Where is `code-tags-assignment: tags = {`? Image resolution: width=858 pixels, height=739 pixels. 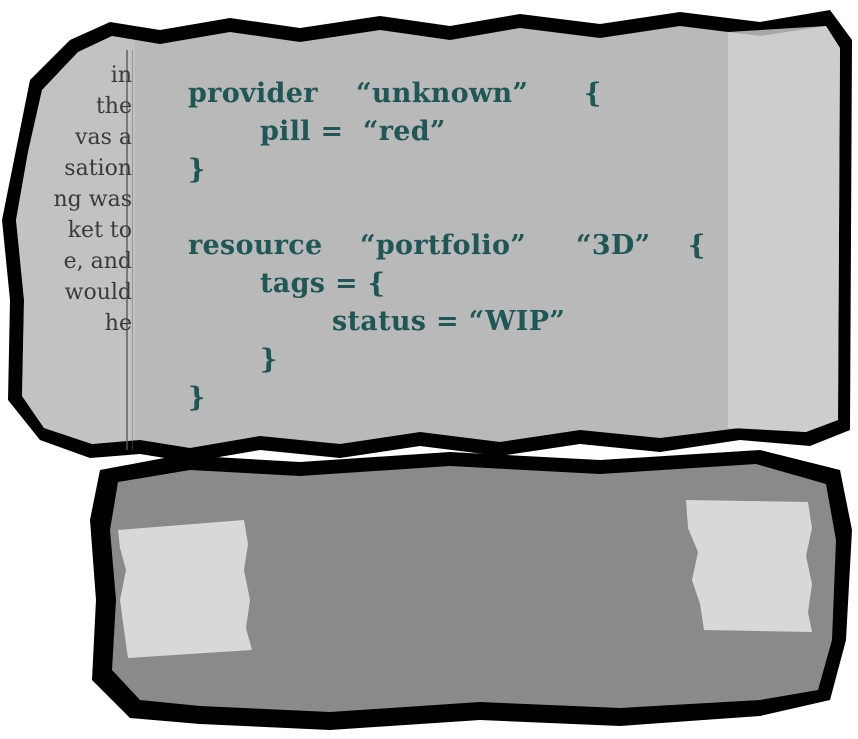 code-tags-assignment: tags = { is located at coordinates (323, 283).